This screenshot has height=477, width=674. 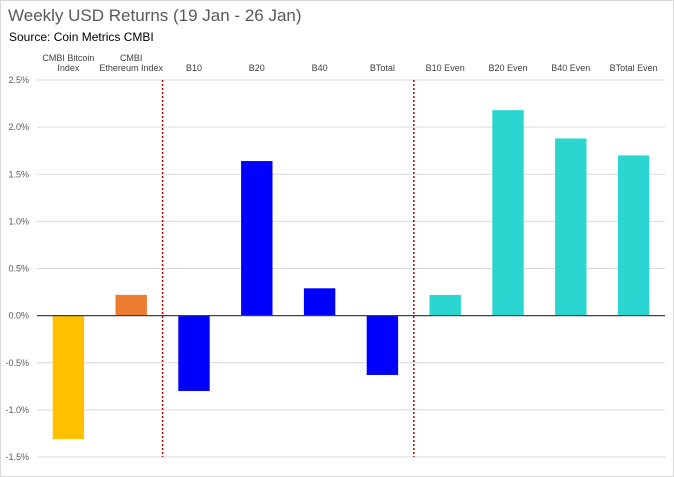 What do you see at coordinates (634, 68) in the screenshot?
I see `category-label: BTotal Even` at bounding box center [634, 68].